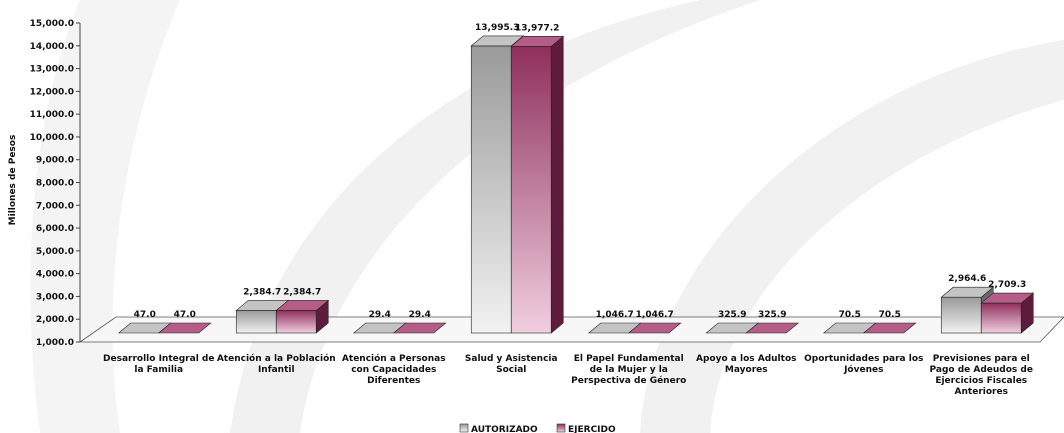 The height and width of the screenshot is (433, 1064). I want to click on legend-swatch-ejercido, so click(561, 428).